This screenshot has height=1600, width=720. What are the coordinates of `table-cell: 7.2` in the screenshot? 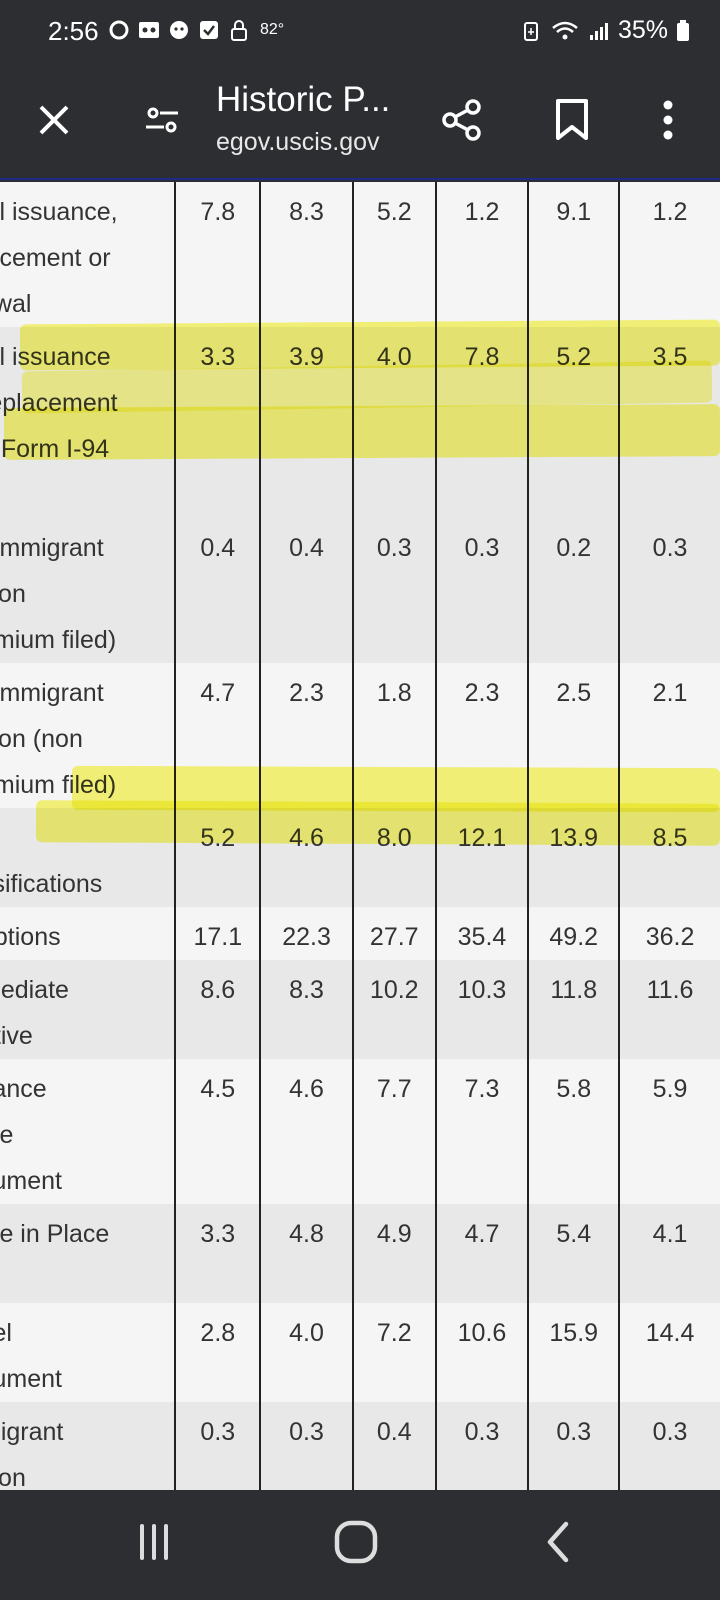 It's located at (394, 1352).